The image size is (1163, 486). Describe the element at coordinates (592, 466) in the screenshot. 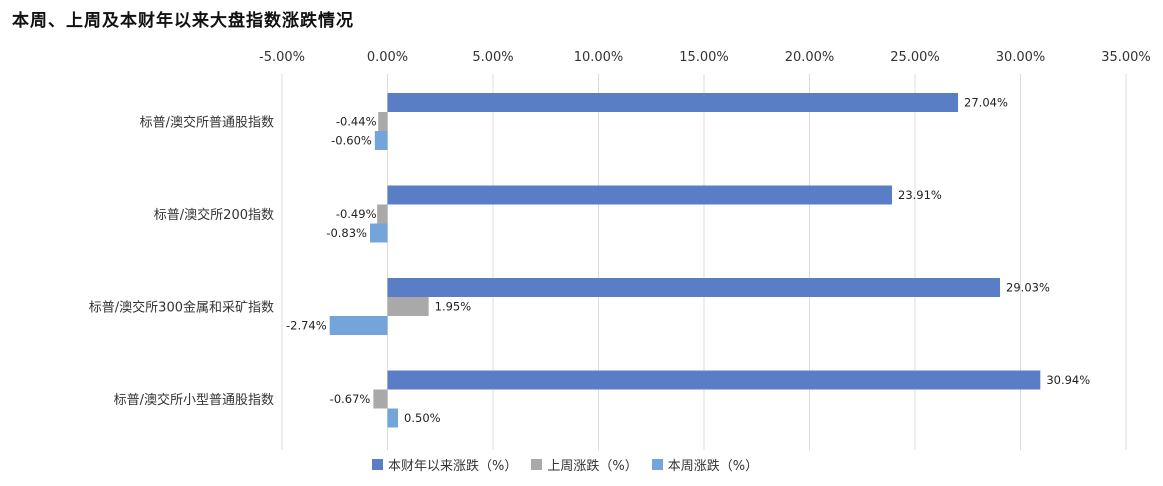

I see `legend-label-last-week: 上周涨跌（%）` at that location.